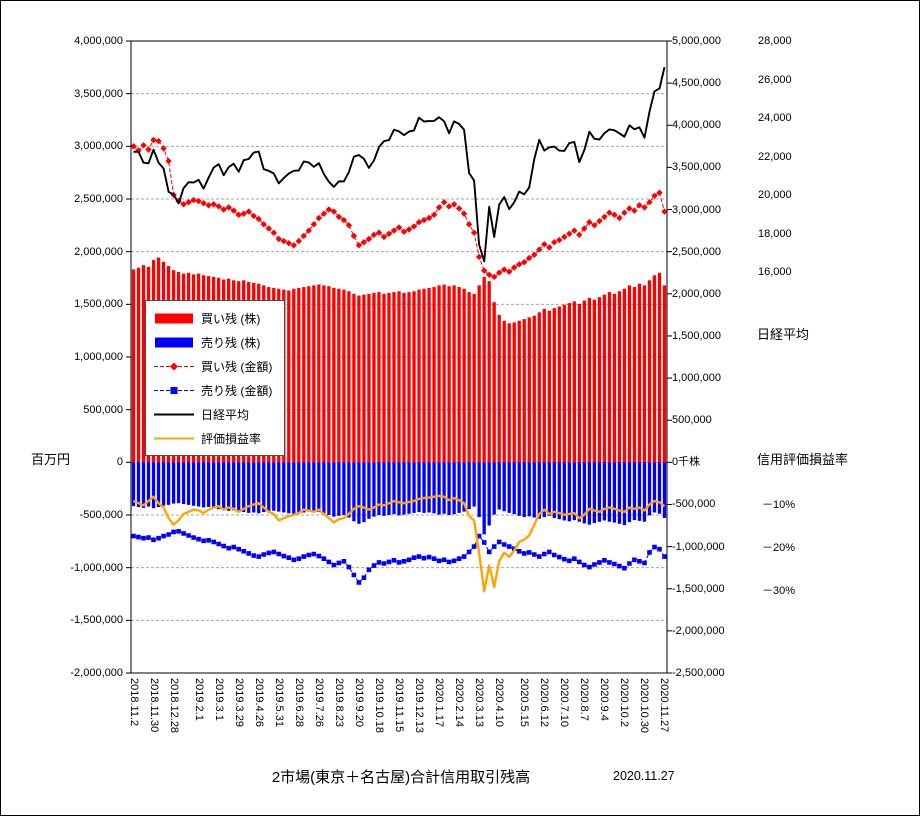 The width and height of the screenshot is (920, 816). I want to click on nikkei-axis-tick-label: 18,000, so click(775, 233).